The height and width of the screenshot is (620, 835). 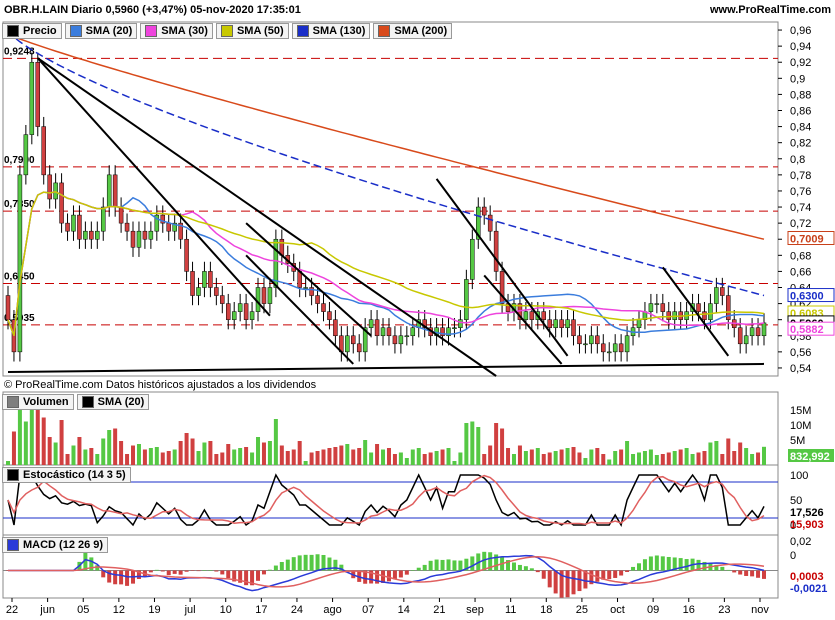 What do you see at coordinates (19, 51) in the screenshot?
I see `level-label: 0,9248` at bounding box center [19, 51].